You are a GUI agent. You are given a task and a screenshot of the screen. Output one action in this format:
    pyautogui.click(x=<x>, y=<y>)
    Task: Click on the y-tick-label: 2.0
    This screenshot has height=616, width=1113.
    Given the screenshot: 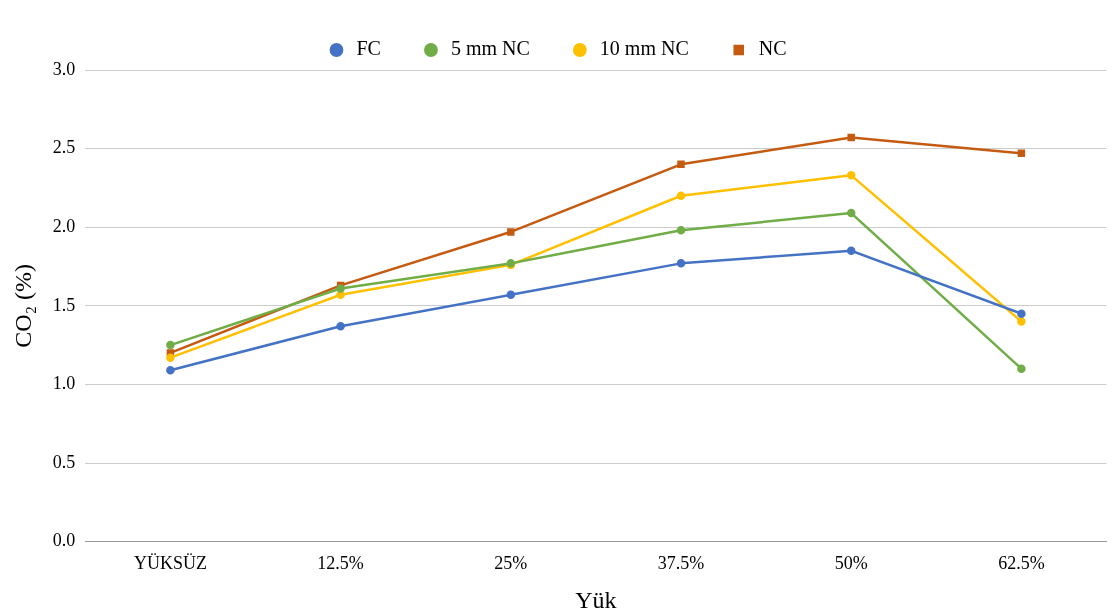 What is the action you would take?
    pyautogui.click(x=64, y=225)
    